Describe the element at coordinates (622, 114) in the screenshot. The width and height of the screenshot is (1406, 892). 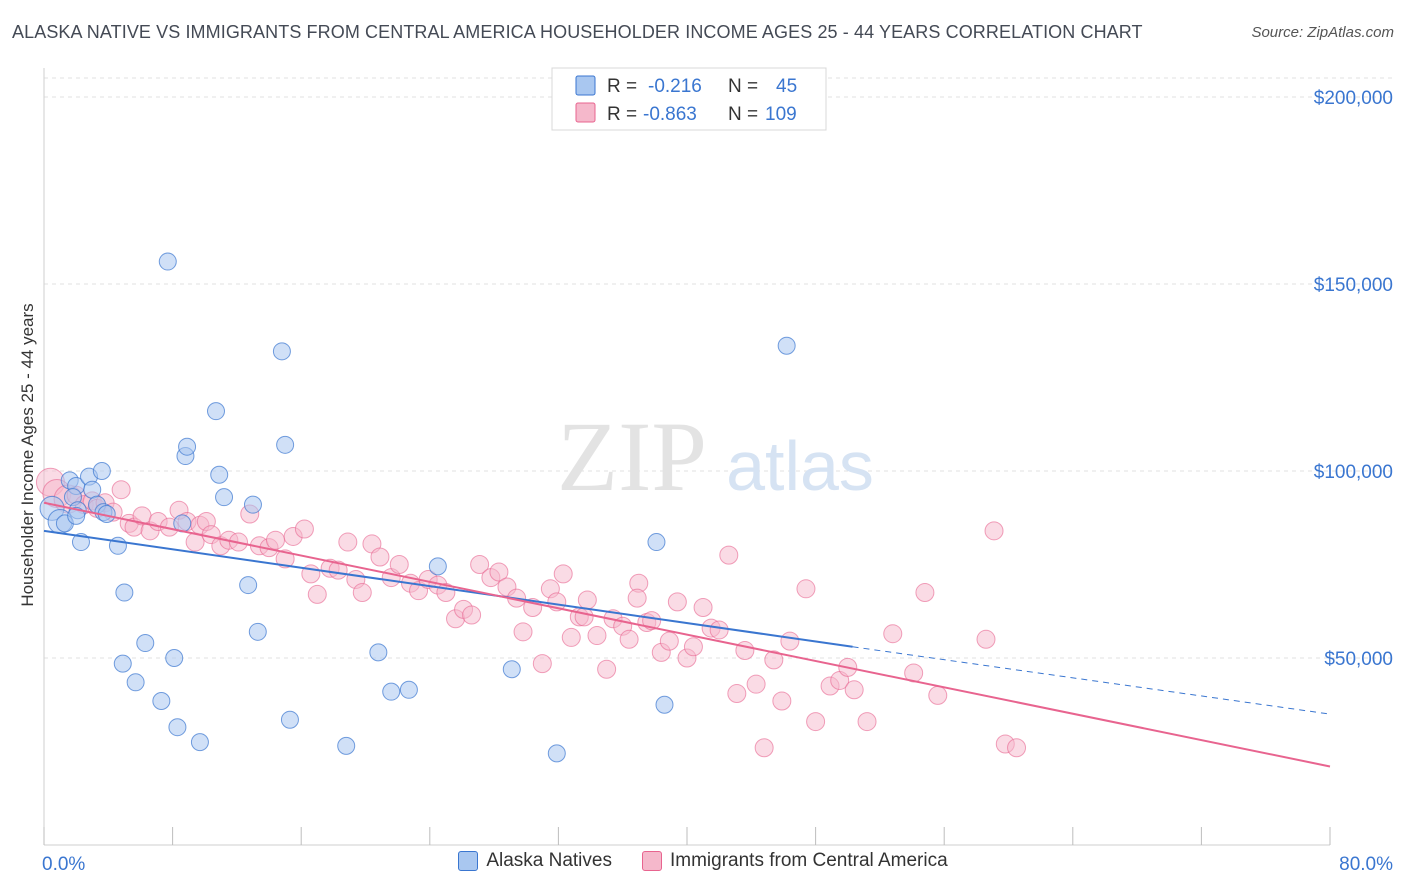
I see `legend-r-label-pink: R =` at that location.